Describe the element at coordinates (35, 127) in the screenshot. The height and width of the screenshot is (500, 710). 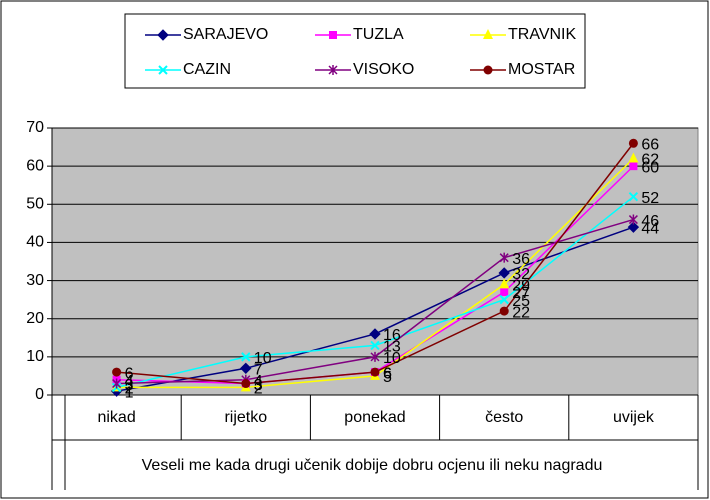
I see `y-tick-label: 70` at that location.